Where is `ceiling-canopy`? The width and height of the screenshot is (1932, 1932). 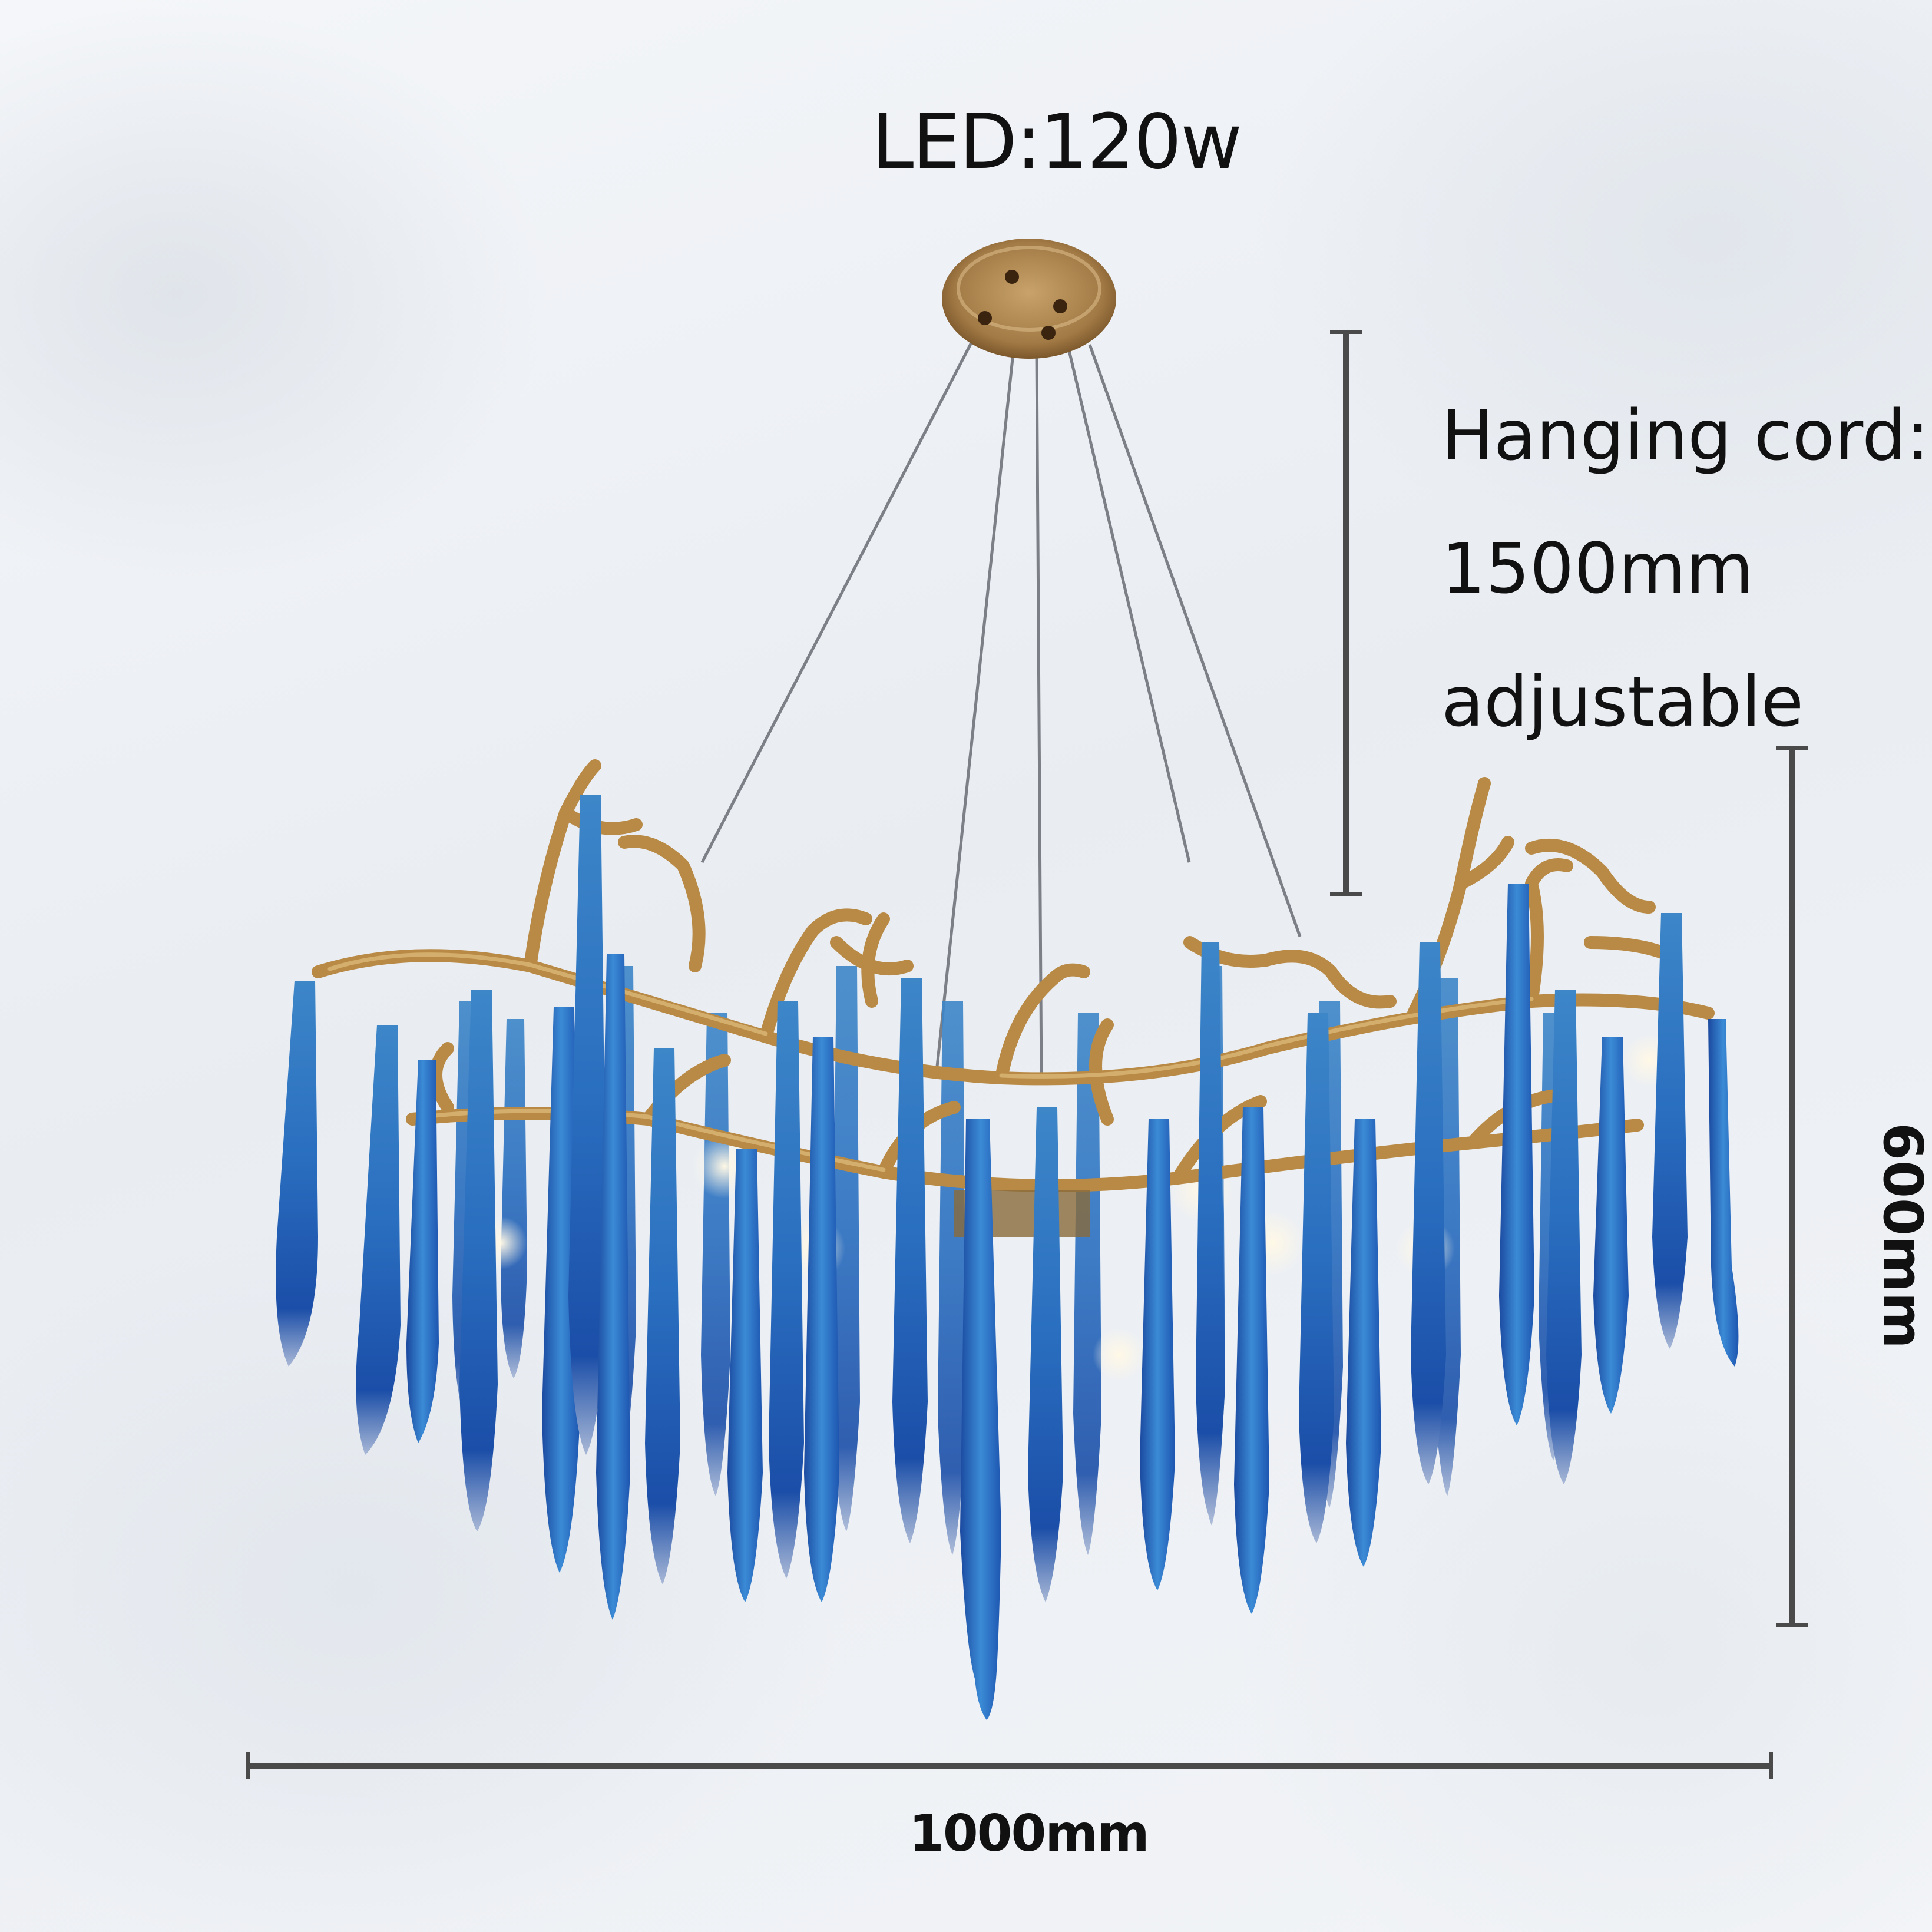 ceiling-canopy is located at coordinates (1029, 299).